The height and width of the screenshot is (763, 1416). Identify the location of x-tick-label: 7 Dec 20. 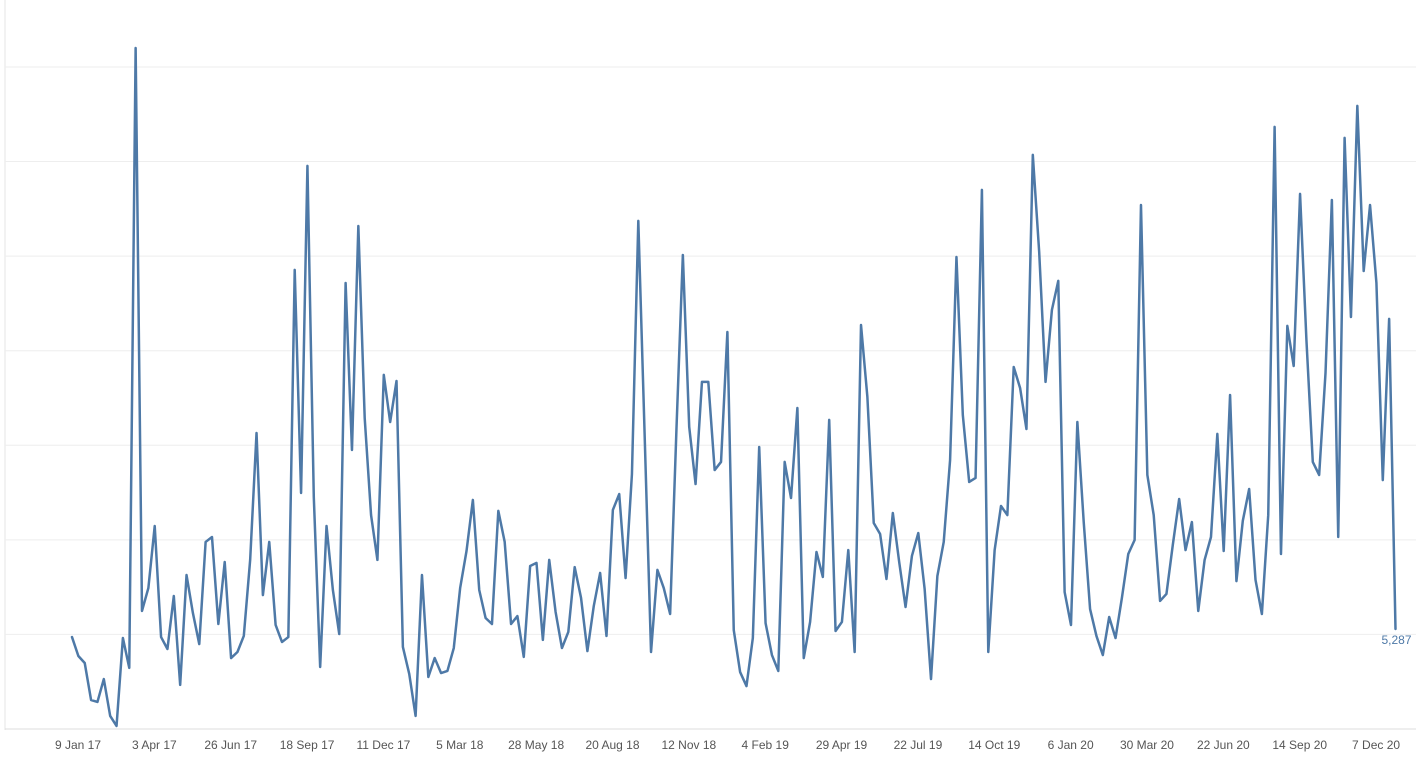
(1376, 745).